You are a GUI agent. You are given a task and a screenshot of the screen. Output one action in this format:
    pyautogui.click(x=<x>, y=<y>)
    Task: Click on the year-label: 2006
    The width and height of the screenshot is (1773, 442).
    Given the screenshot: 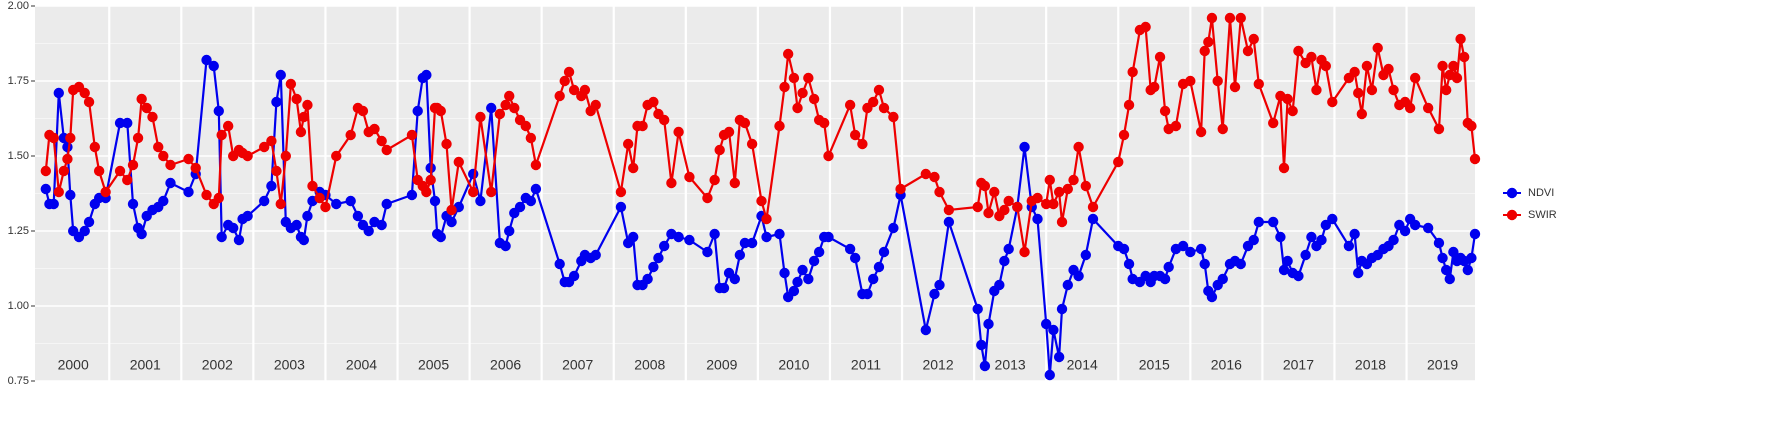 What is the action you would take?
    pyautogui.click(x=505, y=365)
    